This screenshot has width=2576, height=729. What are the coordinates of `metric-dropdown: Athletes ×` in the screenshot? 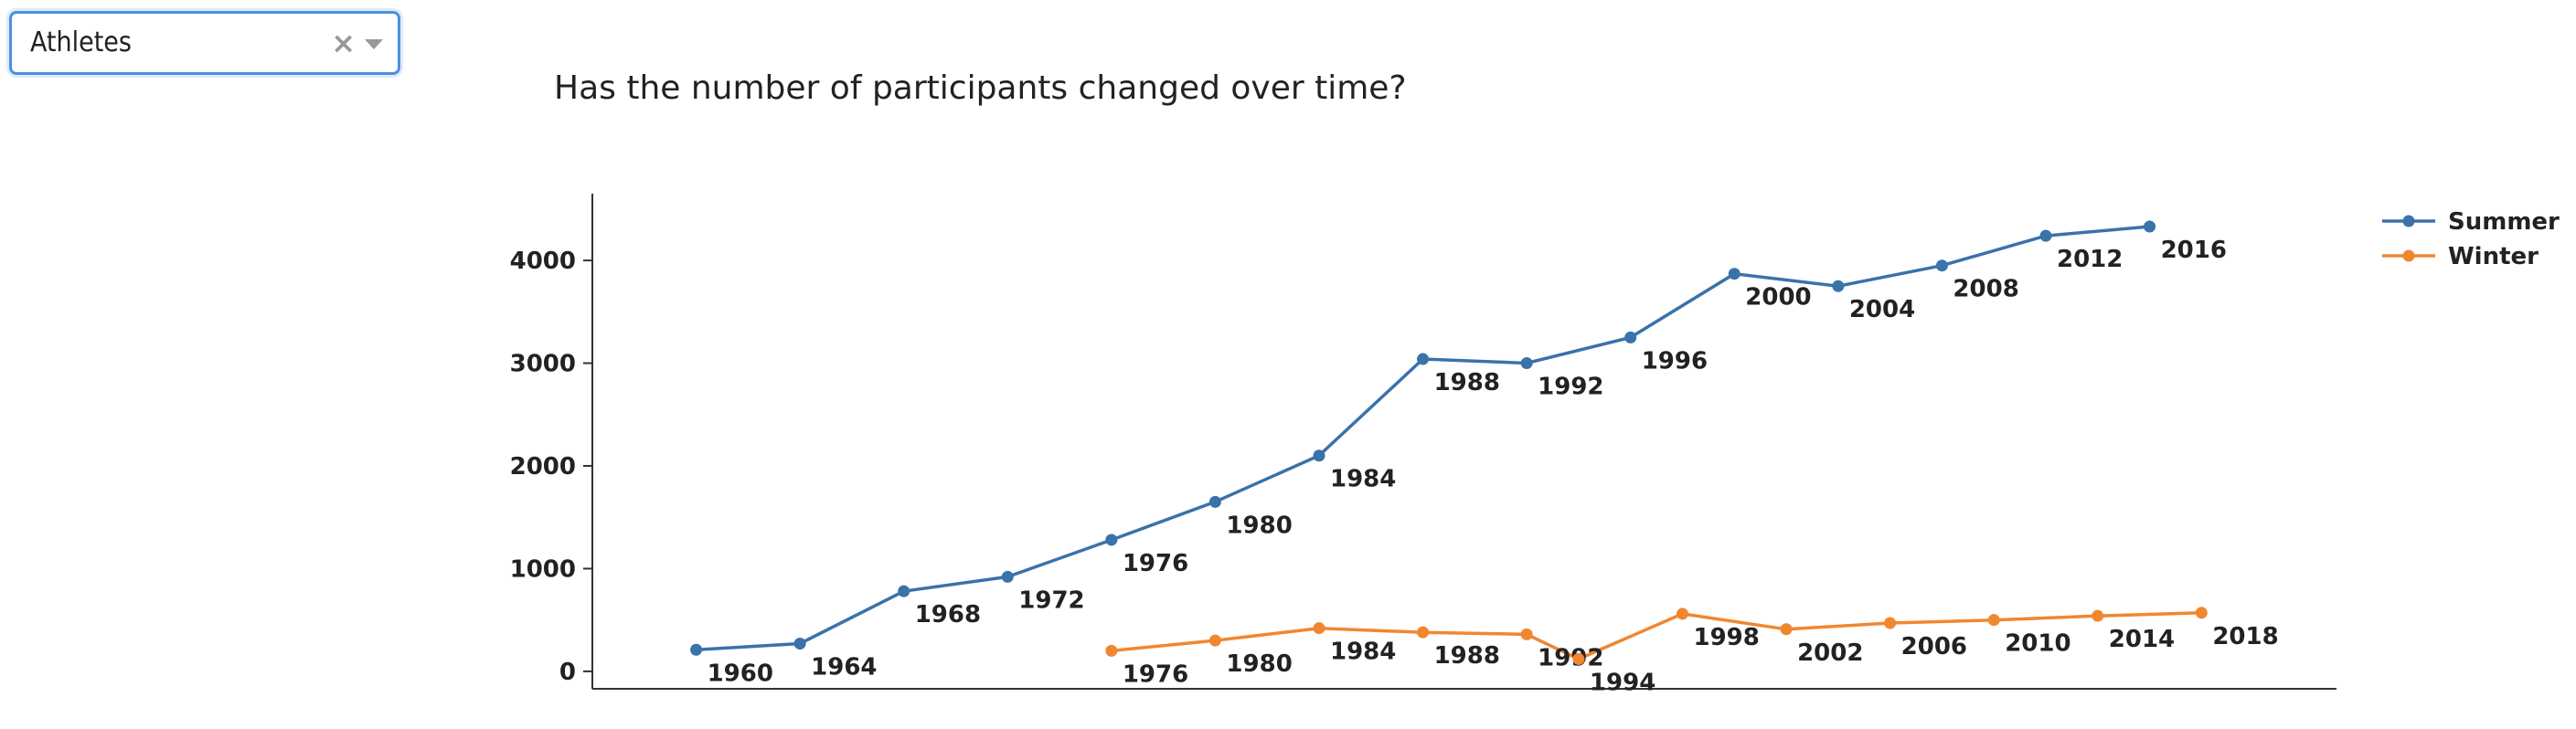 It's located at (204, 43).